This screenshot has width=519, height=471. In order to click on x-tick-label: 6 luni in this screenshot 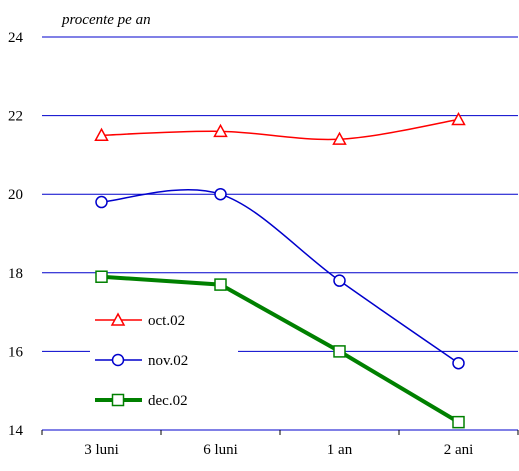, I will do `click(220, 450)`.